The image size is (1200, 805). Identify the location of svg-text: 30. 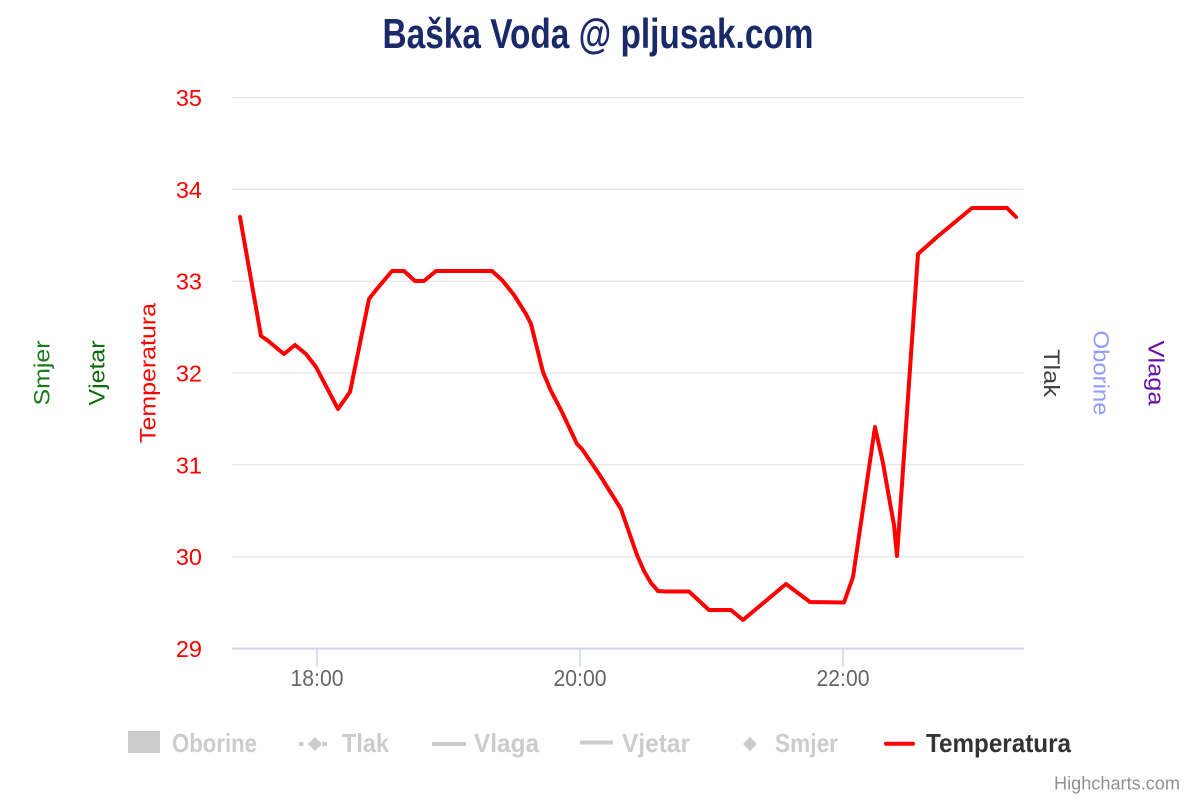
(189, 557).